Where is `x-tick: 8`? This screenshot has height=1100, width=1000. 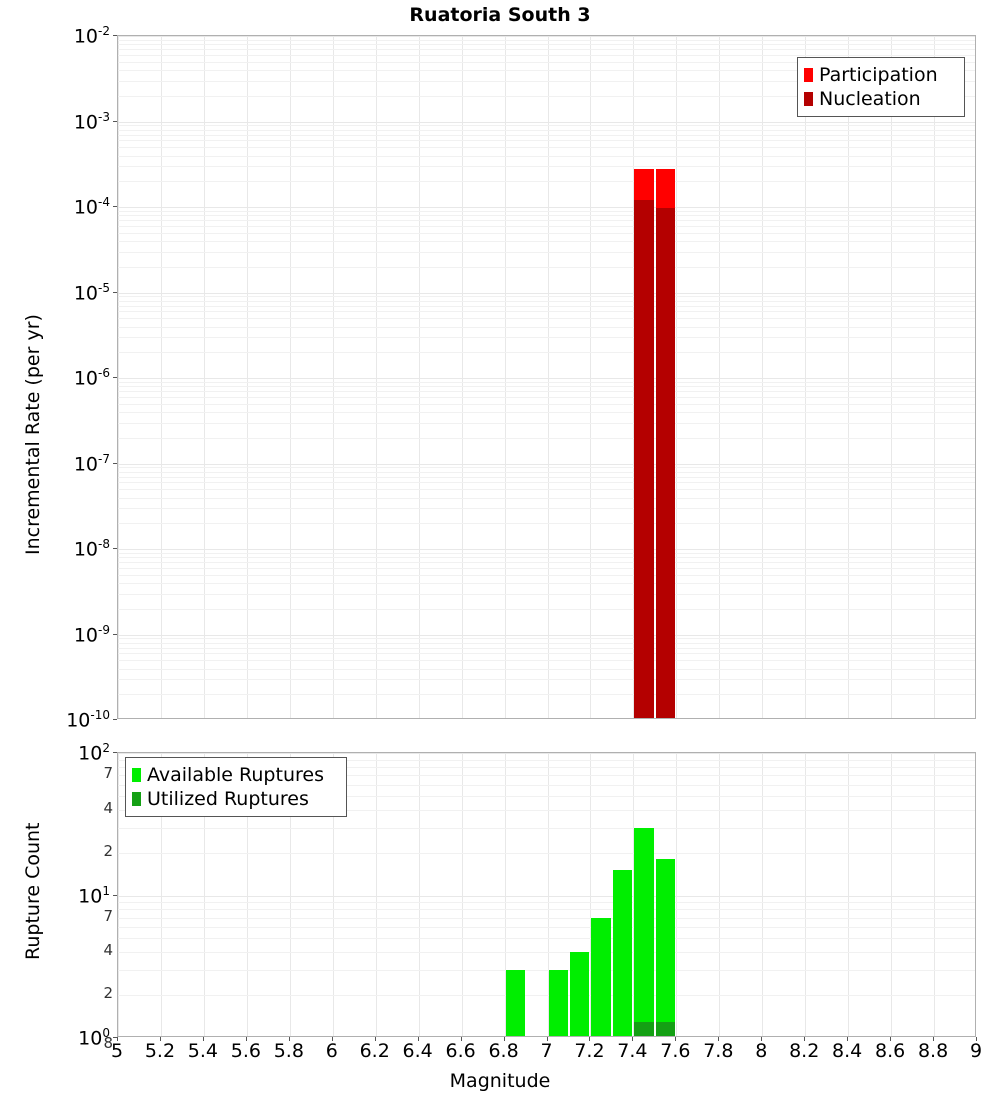
x-tick: 8 is located at coordinates (761, 1051).